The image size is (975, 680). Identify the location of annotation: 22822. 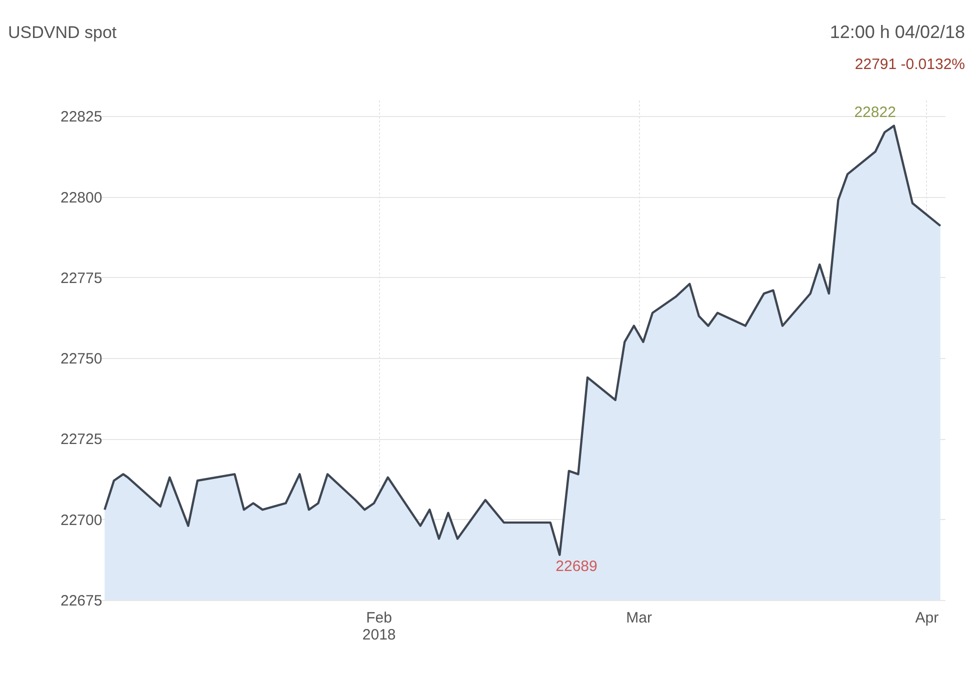
(875, 112).